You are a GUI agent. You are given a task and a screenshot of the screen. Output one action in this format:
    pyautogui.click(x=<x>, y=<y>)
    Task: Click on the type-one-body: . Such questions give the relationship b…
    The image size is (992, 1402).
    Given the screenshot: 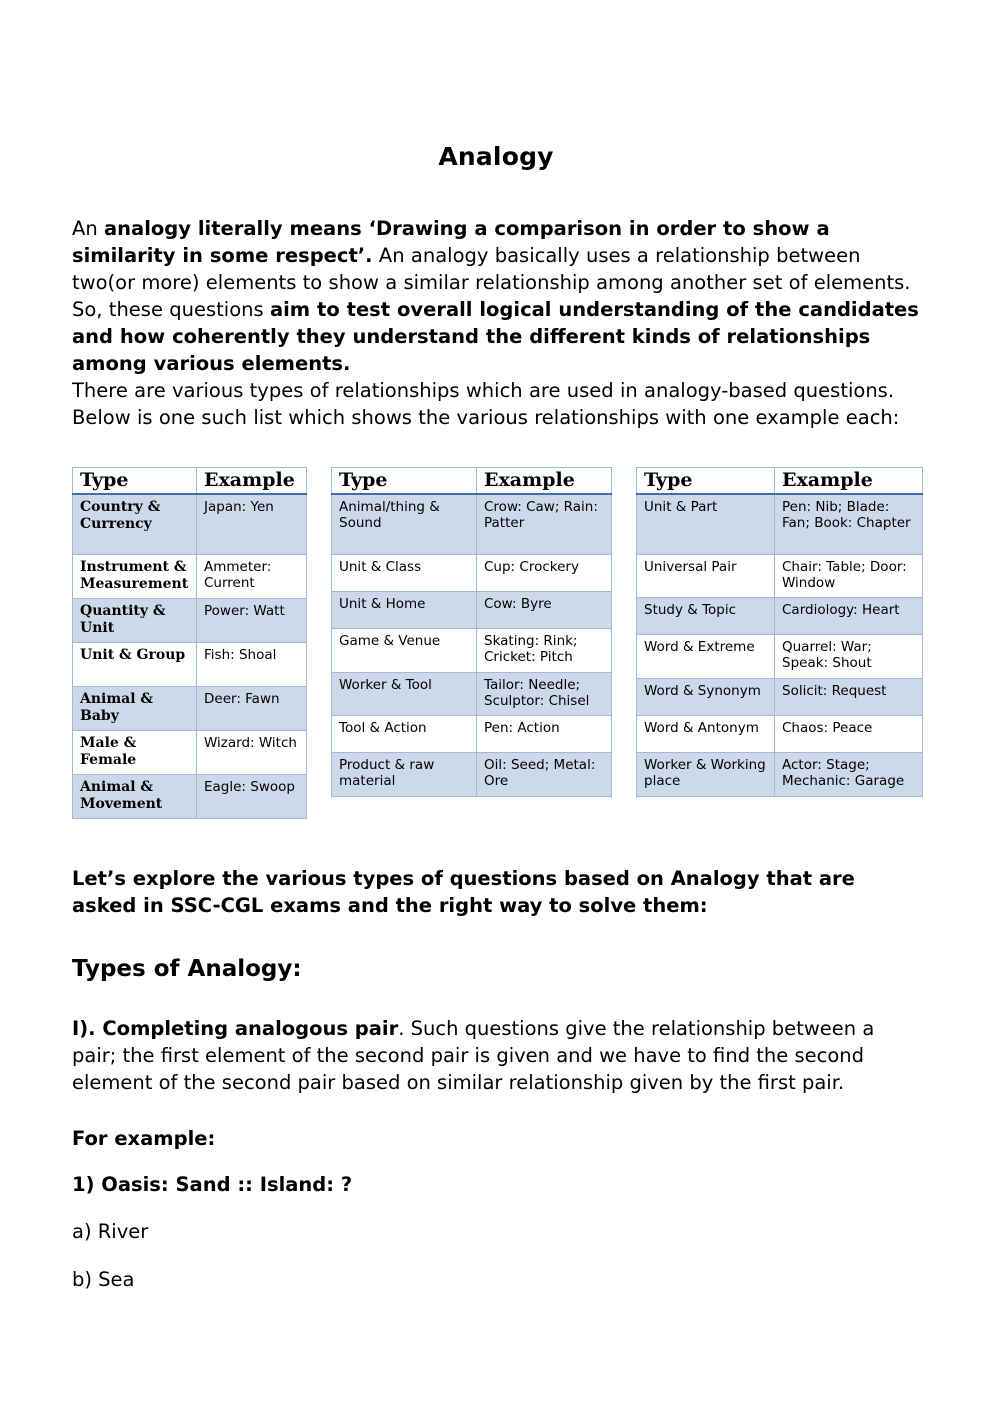 What is the action you would take?
    pyautogui.click(x=473, y=1055)
    